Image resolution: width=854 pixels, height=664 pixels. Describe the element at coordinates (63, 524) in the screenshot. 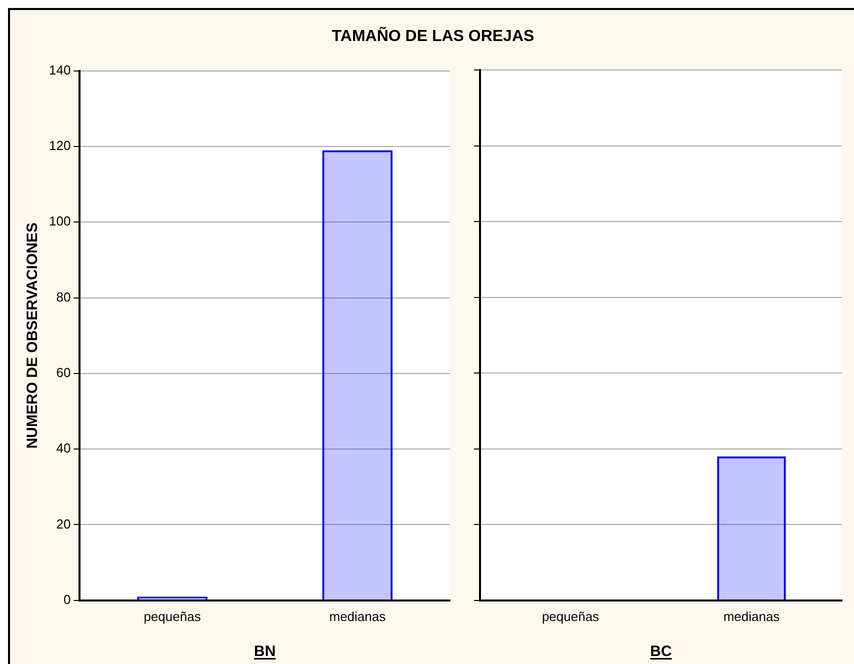

I see `y-tick-label: 20` at that location.